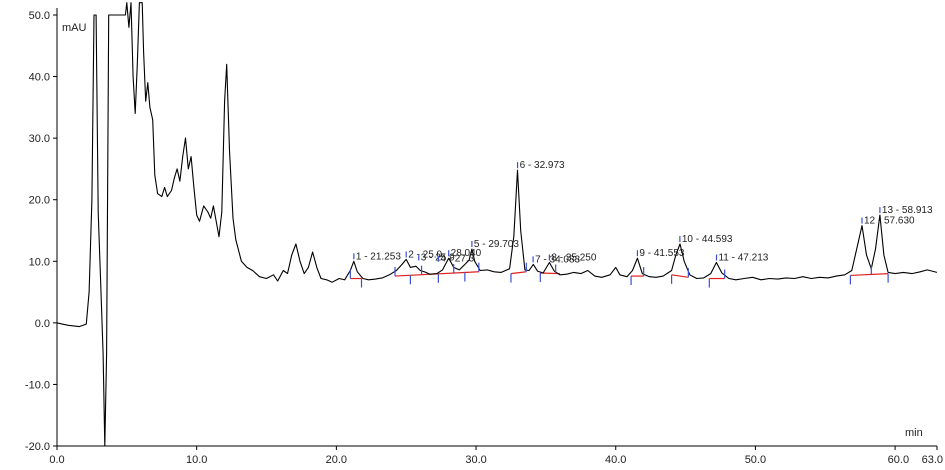  I want to click on y-tick-label: -10.0, so click(37, 385).